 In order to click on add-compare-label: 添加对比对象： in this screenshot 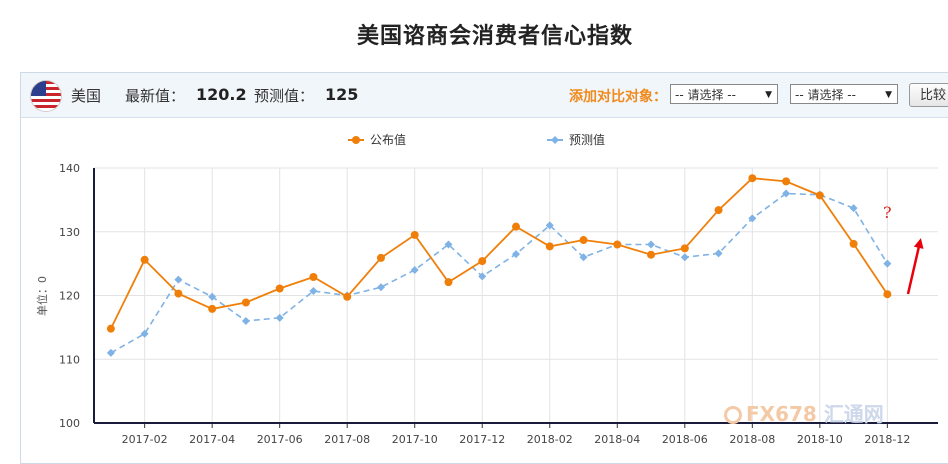, I will do `click(618, 97)`.